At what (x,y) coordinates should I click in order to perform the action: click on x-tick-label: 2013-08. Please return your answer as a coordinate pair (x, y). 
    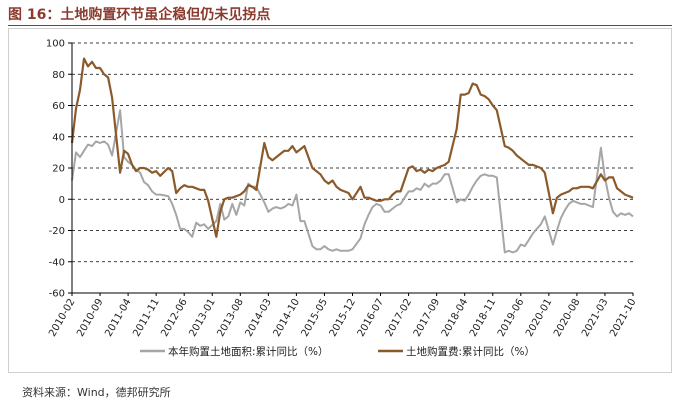
    Looking at the image, I should click on (230, 318).